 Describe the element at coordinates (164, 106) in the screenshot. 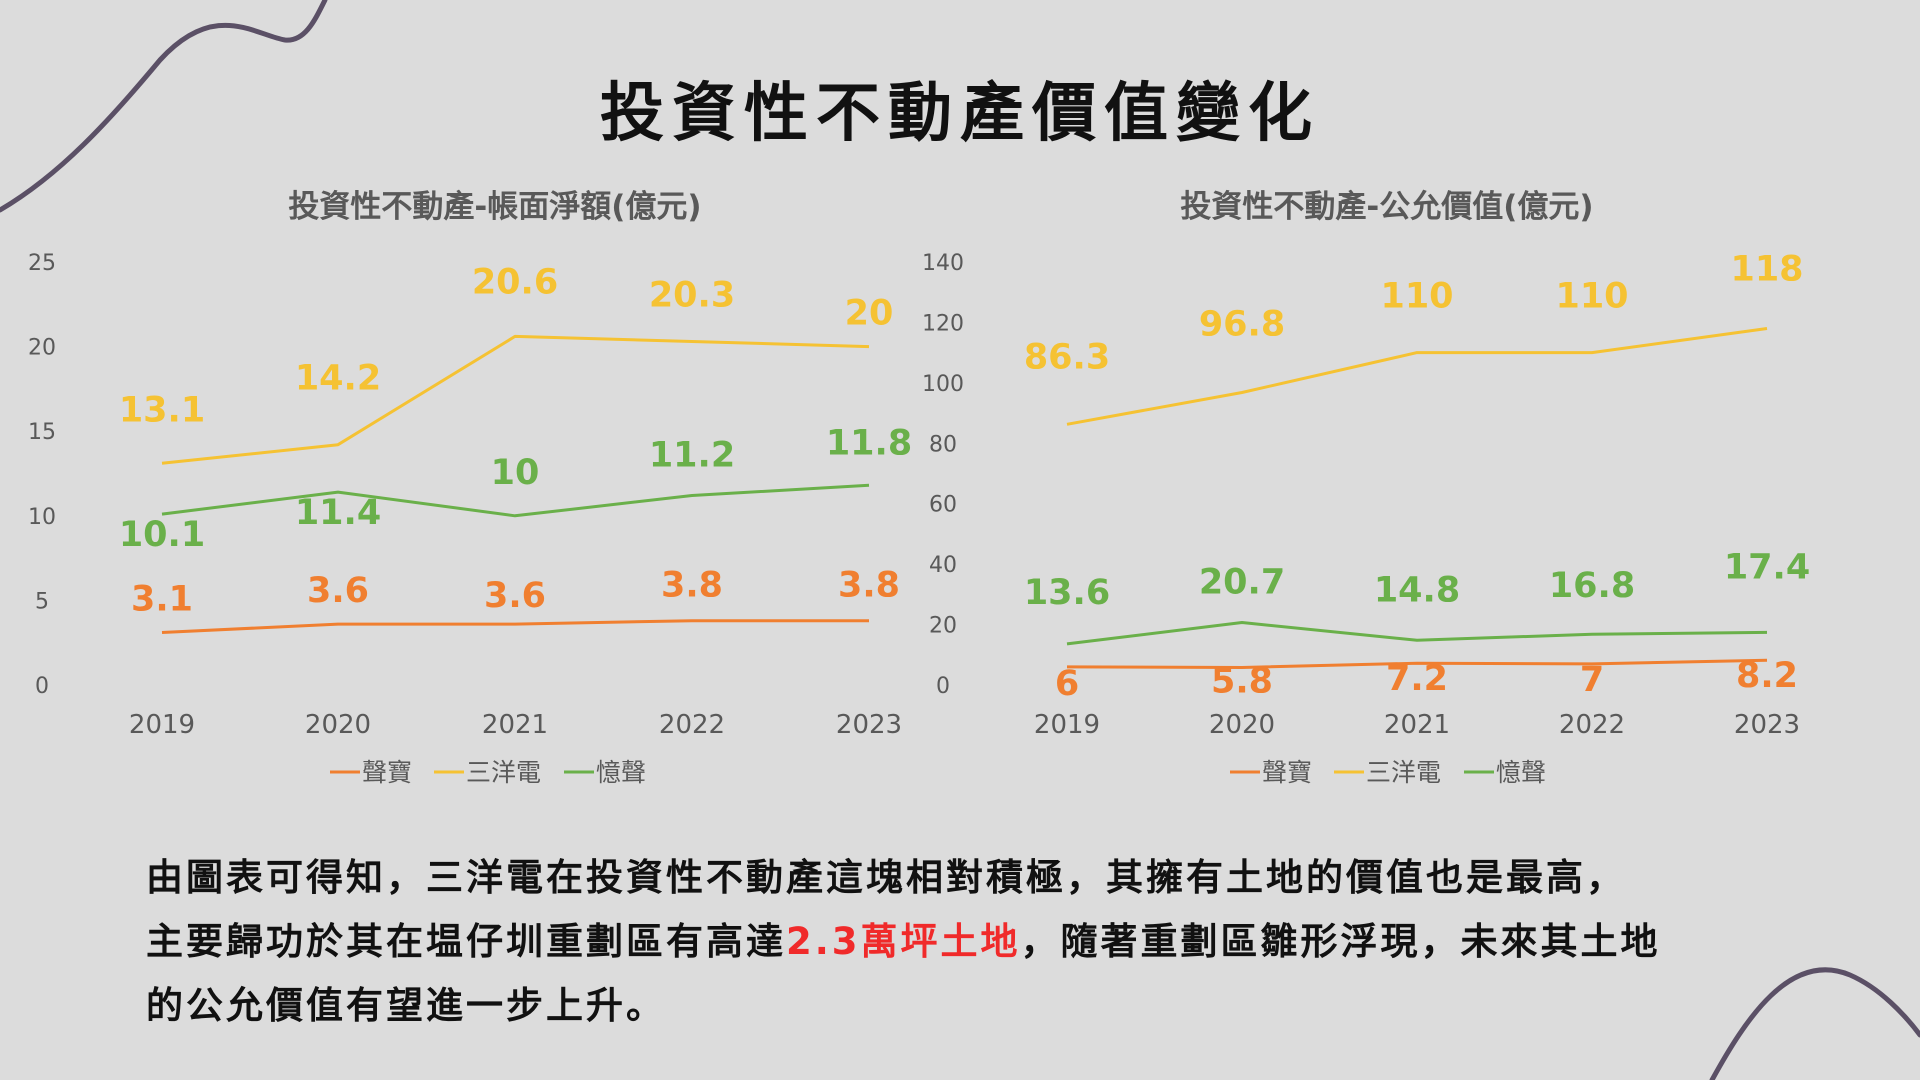

I see `top-left-curve` at that location.